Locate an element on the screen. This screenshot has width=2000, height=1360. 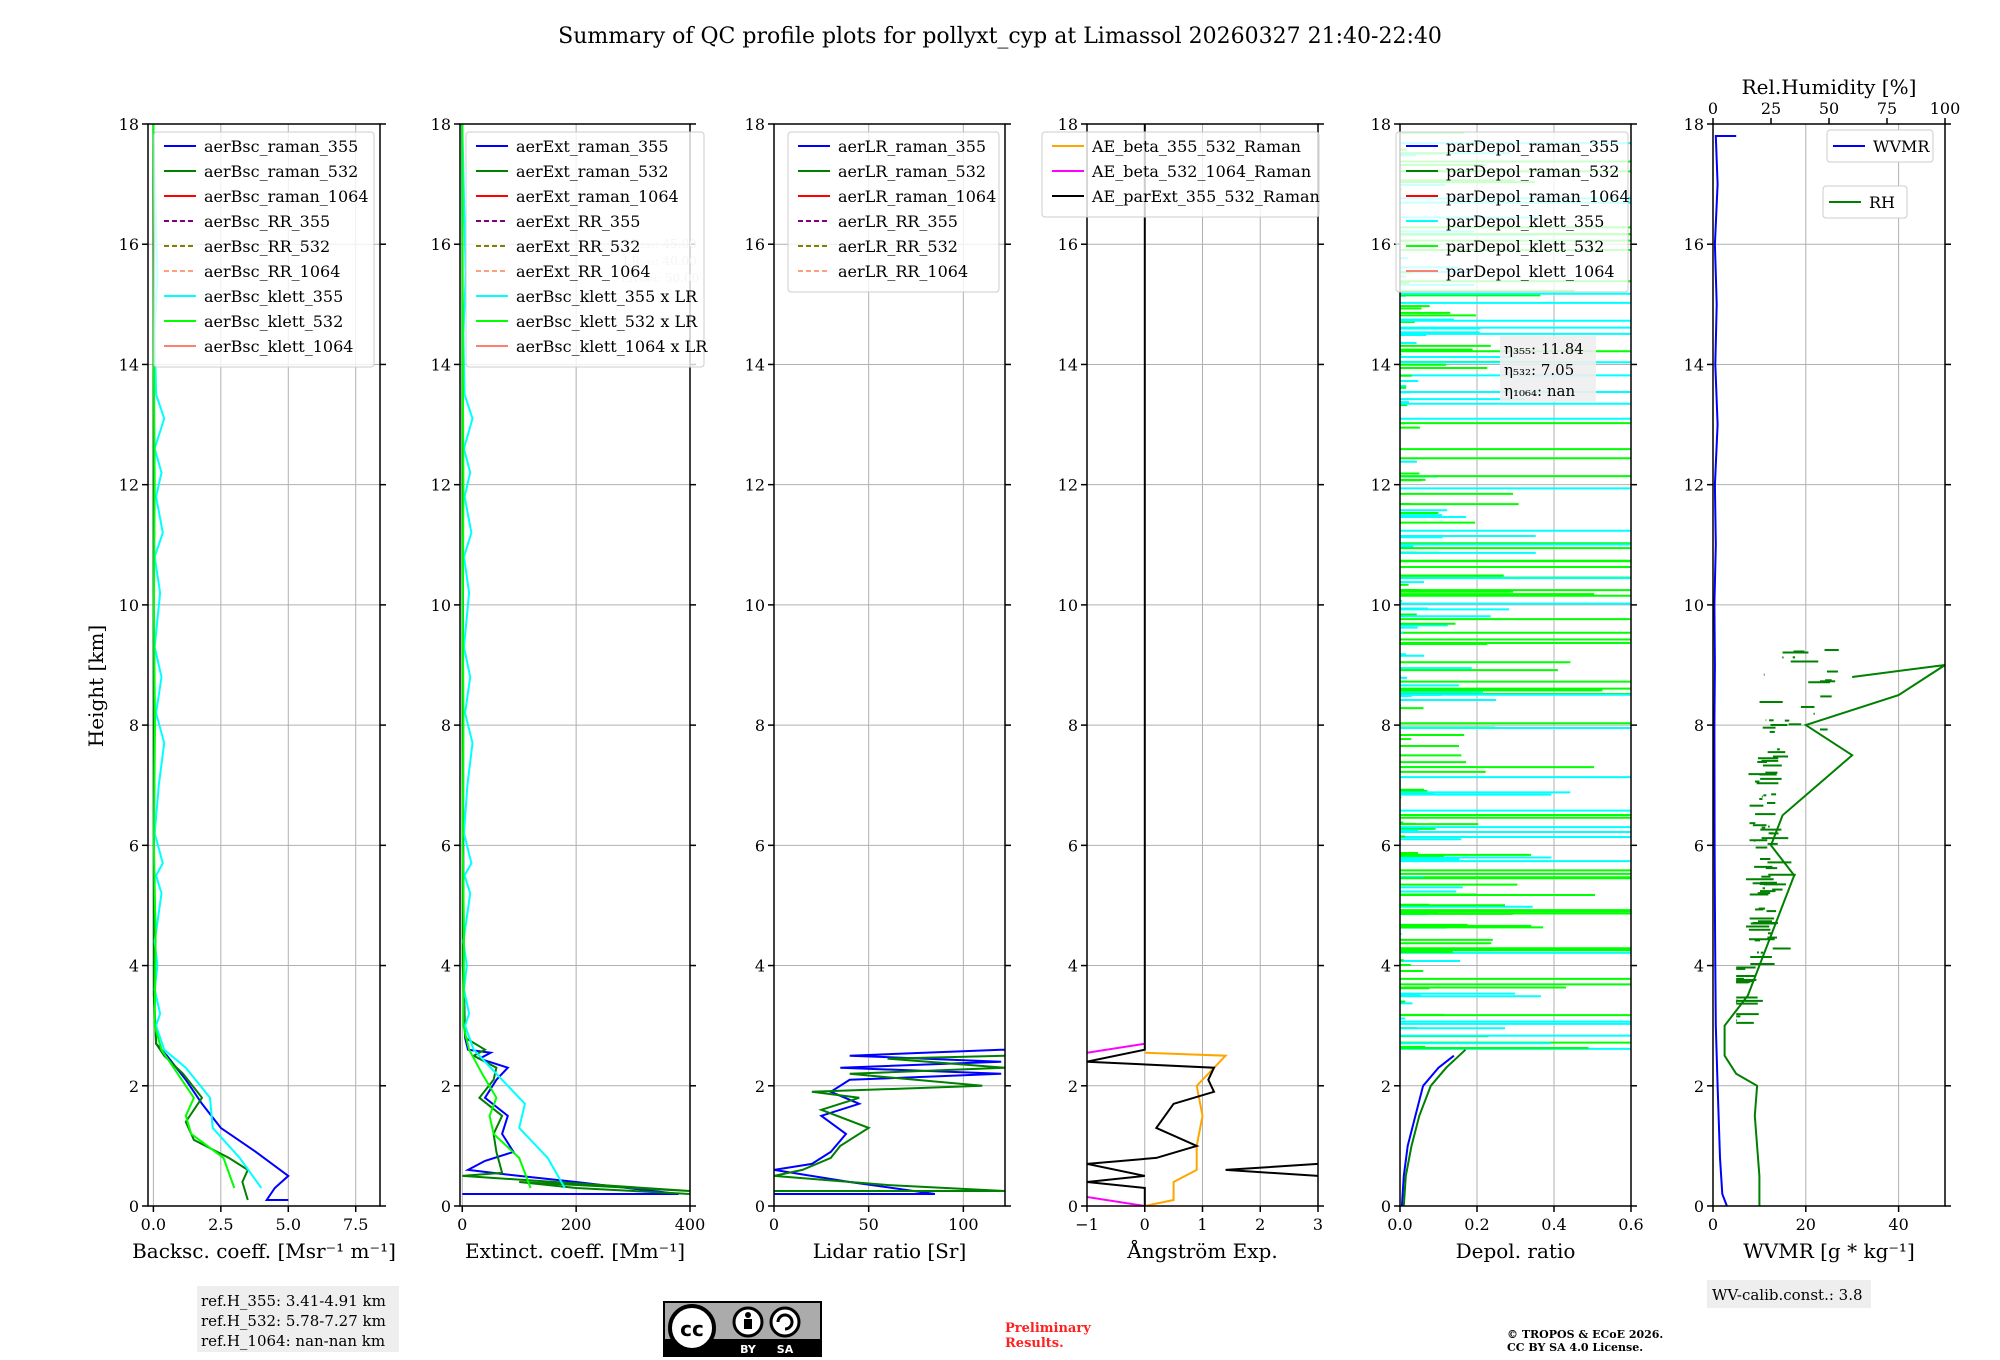
legend-entry: aerBsc_klett_1064 x LR is located at coordinates (612, 346).